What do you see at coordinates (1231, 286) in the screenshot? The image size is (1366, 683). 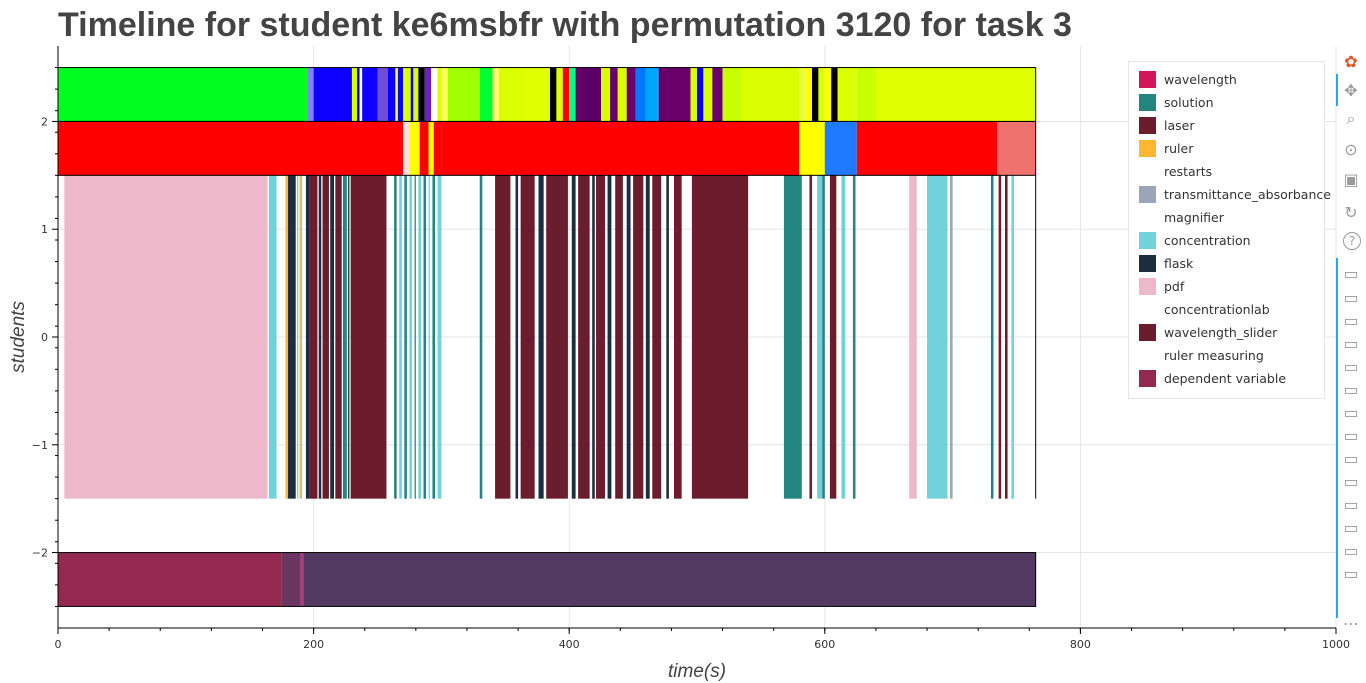 I see `legend-item: pdf` at bounding box center [1231, 286].